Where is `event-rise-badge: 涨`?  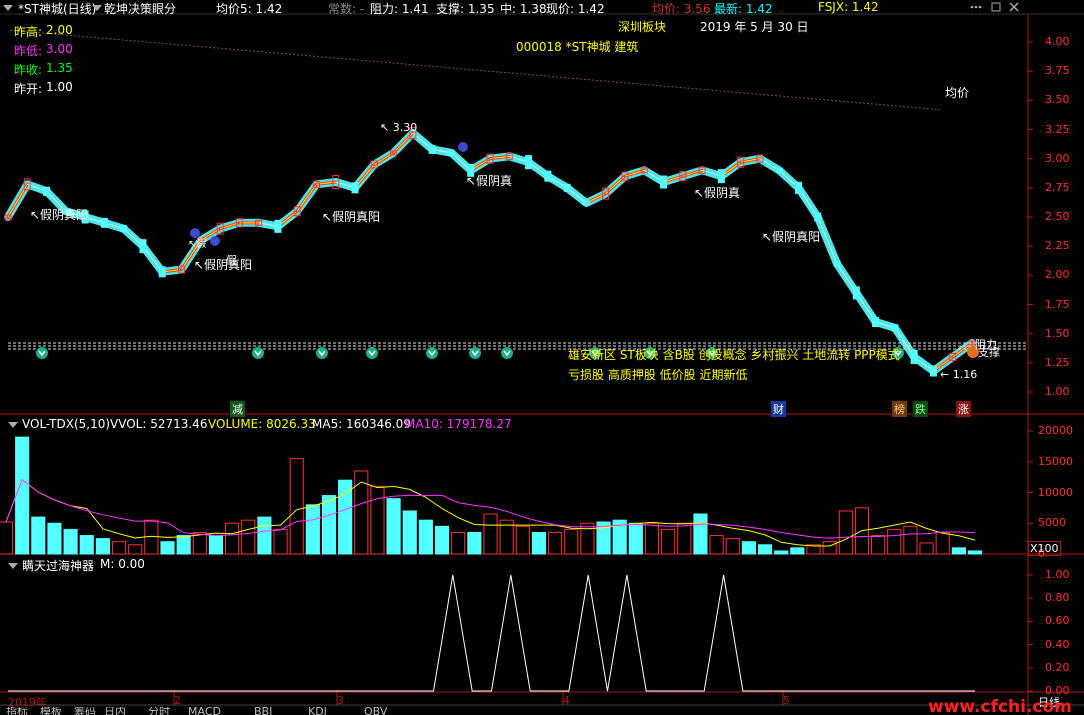
event-rise-badge: 涨 is located at coordinates (963, 409).